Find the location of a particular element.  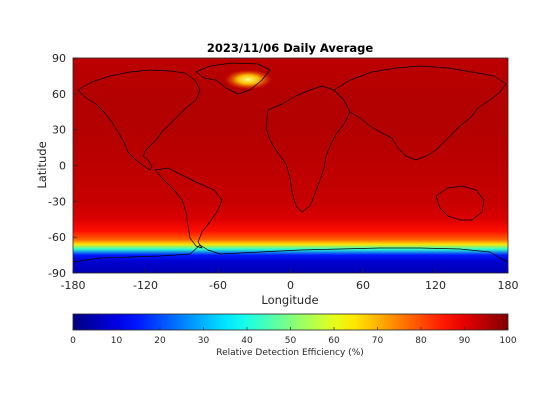

colorbar-tick-label: 70 is located at coordinates (378, 341).